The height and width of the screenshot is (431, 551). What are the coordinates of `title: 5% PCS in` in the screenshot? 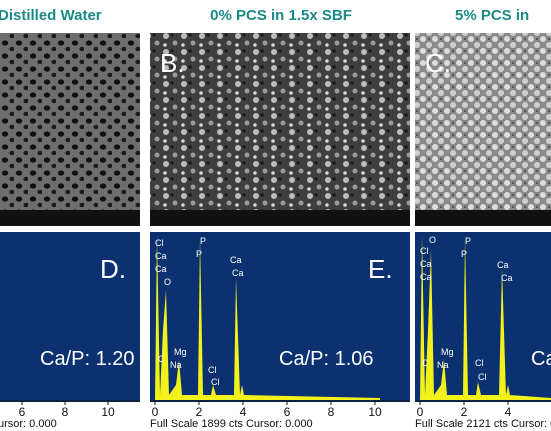 It's located at (492, 15).